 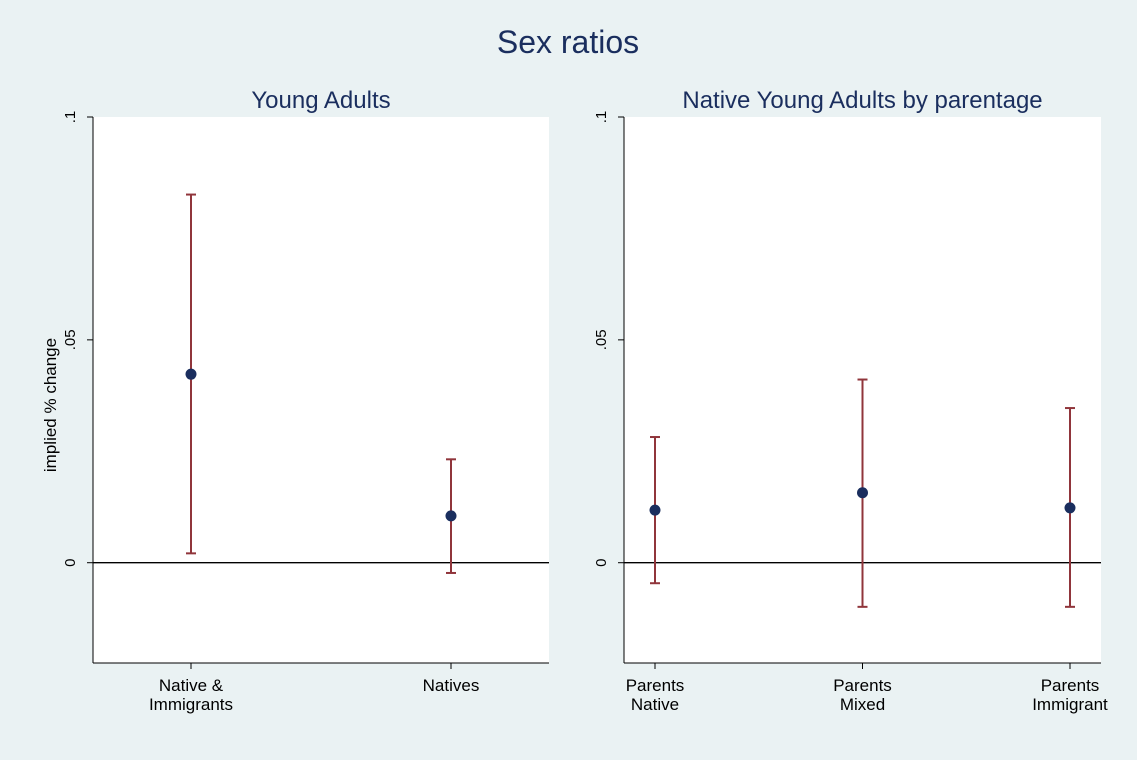 What do you see at coordinates (862, 704) in the screenshot?
I see `x-tick-label-line: Mixed` at bounding box center [862, 704].